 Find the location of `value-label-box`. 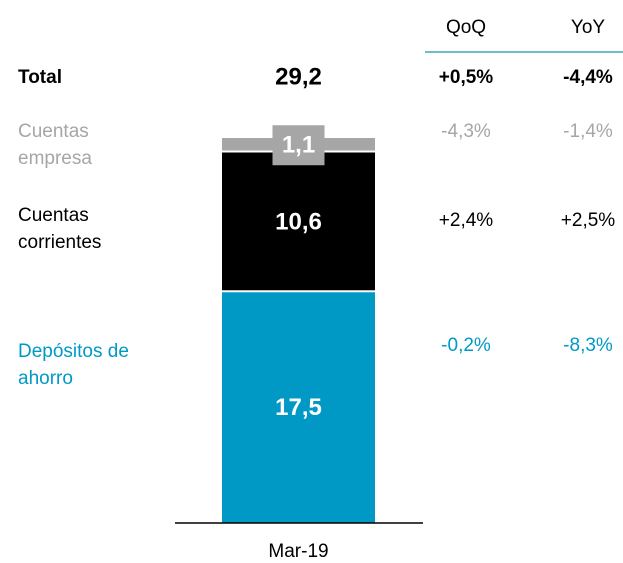

value-label-box is located at coordinates (298, 145).